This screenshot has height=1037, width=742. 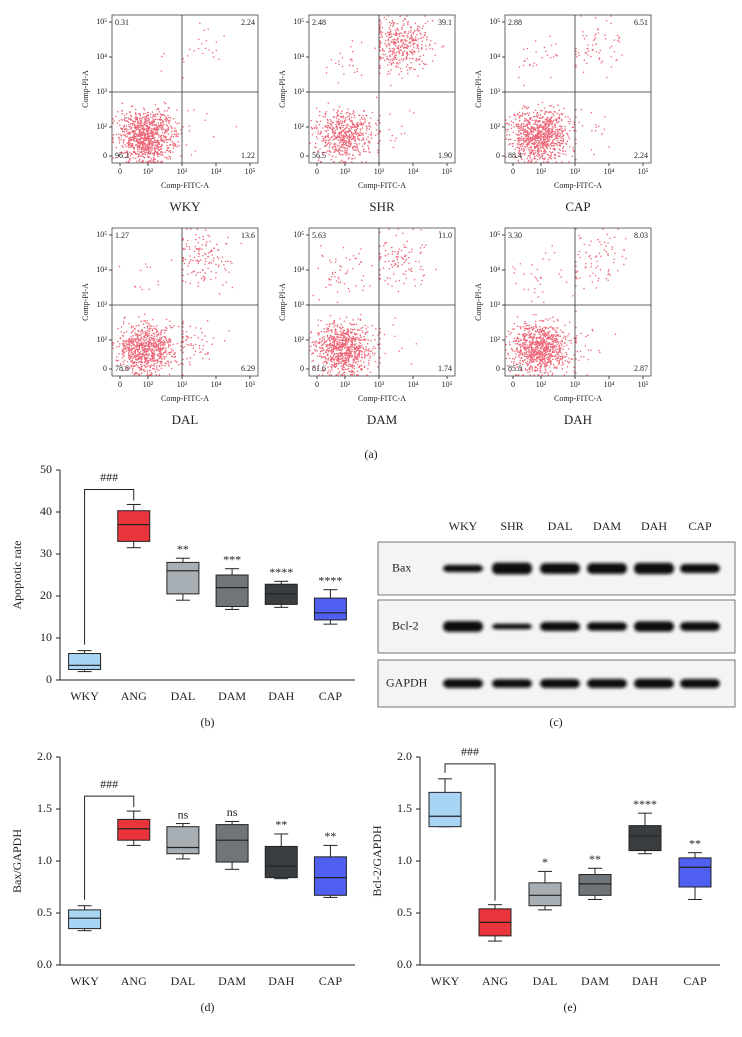 What do you see at coordinates (375, 302) in the screenshot?
I see `event-dots` at bounding box center [375, 302].